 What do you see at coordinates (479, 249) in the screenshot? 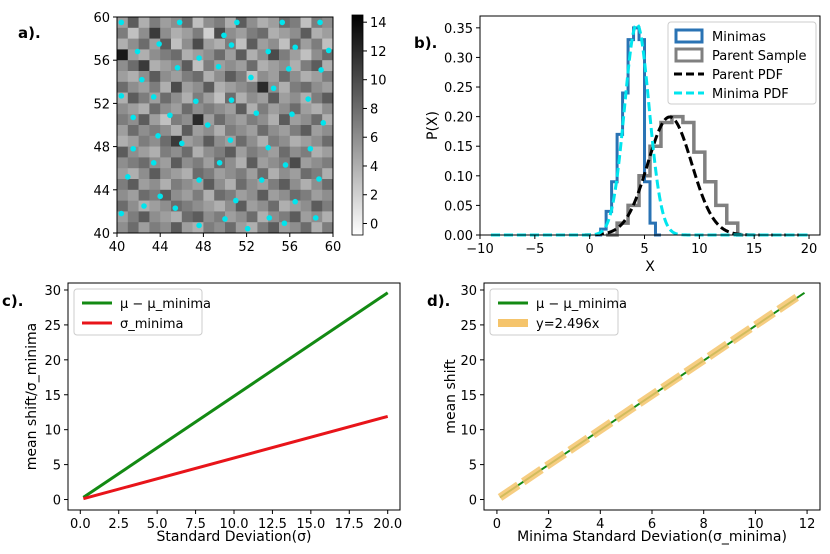
I see `x-tick-label: −10` at bounding box center [479, 249].